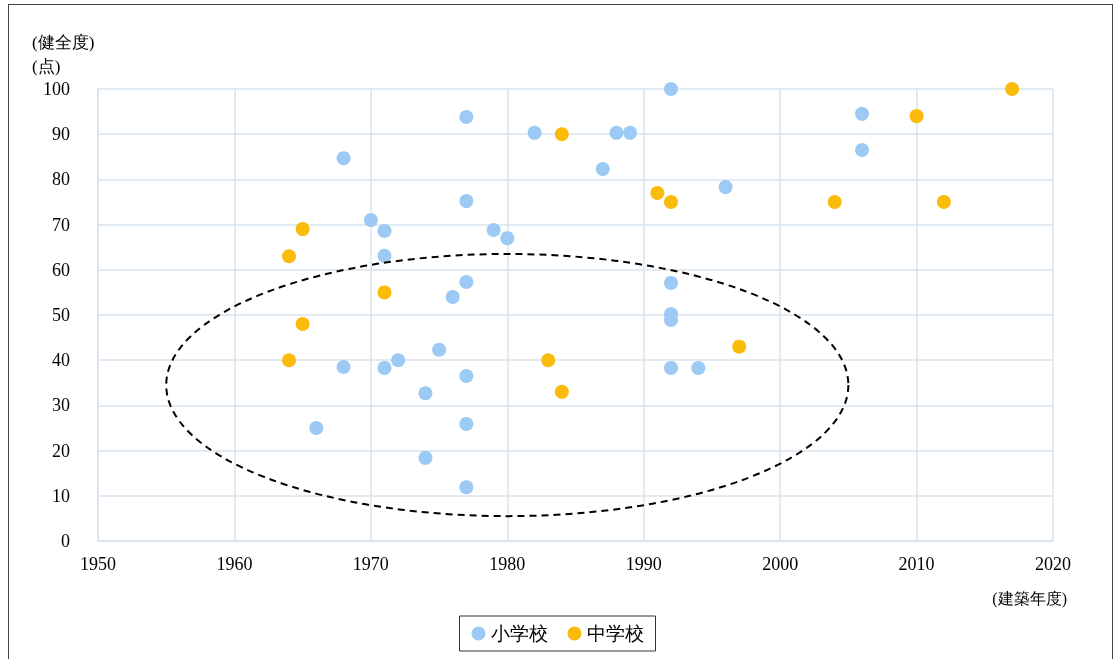  What do you see at coordinates (61, 360) in the screenshot?
I see `y-tick-label: 40` at bounding box center [61, 360].